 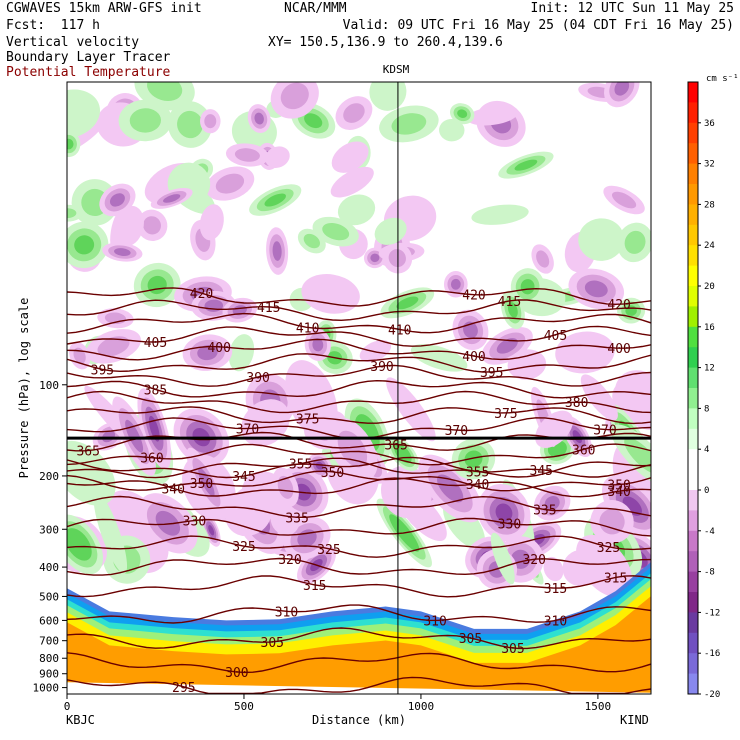 I want to click on theta-label-355-1: 355, so click(x=477, y=472).